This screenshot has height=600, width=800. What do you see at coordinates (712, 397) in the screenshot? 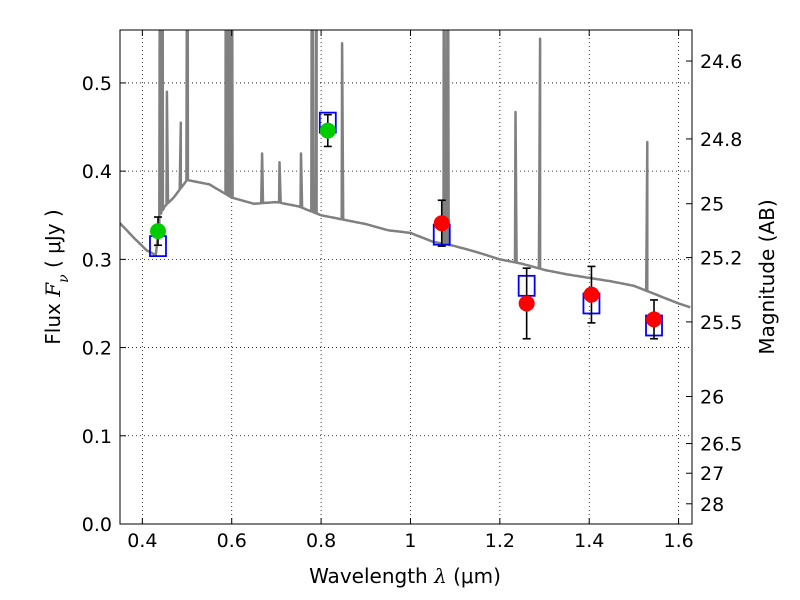
I see `y2-tick-label: 26` at bounding box center [712, 397].